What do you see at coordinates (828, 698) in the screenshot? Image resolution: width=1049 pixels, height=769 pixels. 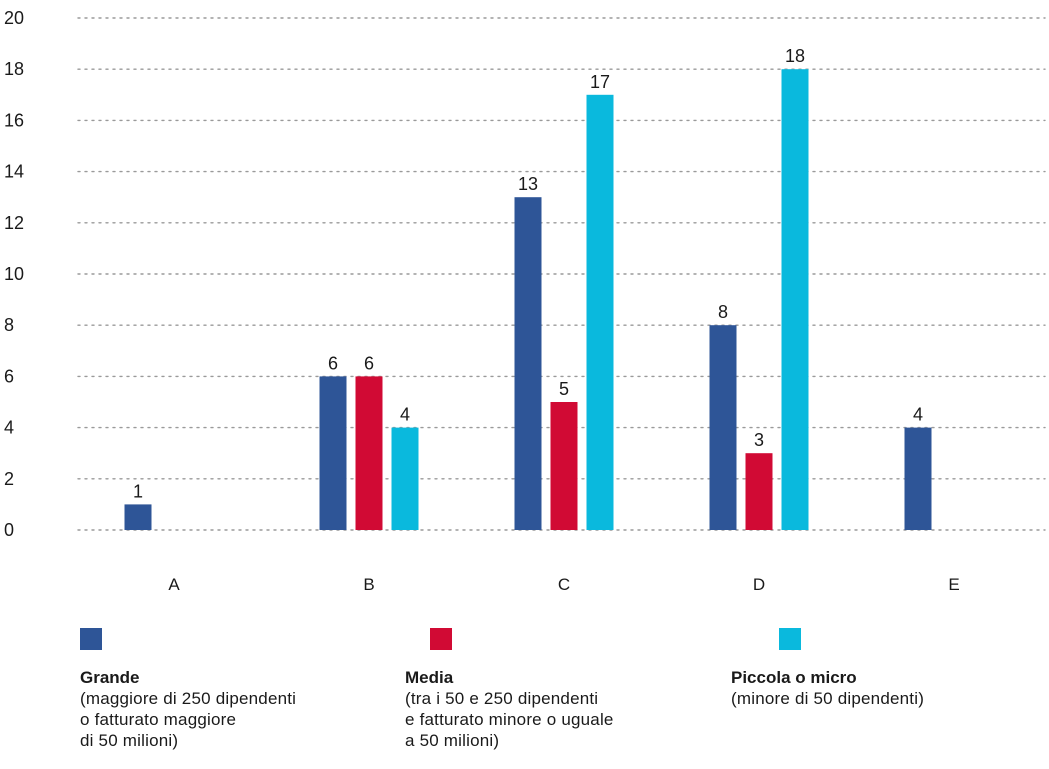 I see `legend-desc-piccola: (minore di 50 dipendenti)` at bounding box center [828, 698].